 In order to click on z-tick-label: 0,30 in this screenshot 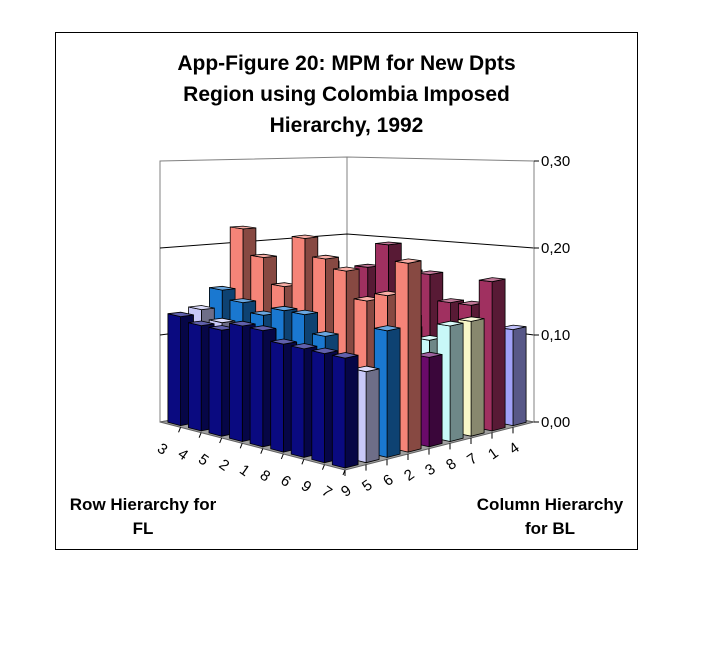, I will do `click(555, 161)`.